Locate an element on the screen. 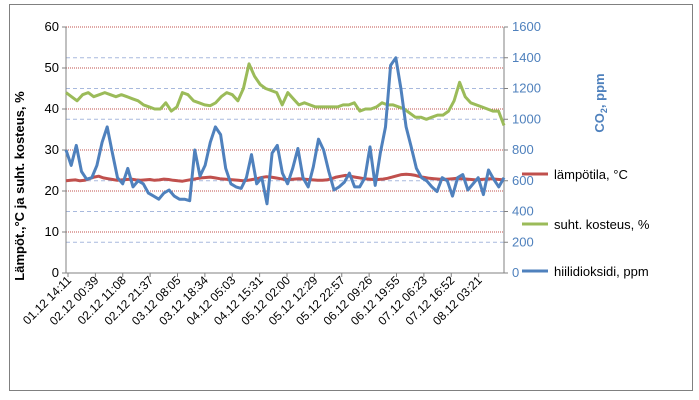 Image resolution: width=699 pixels, height=400 pixels. y-right-tick-label: 600 is located at coordinates (523, 180).